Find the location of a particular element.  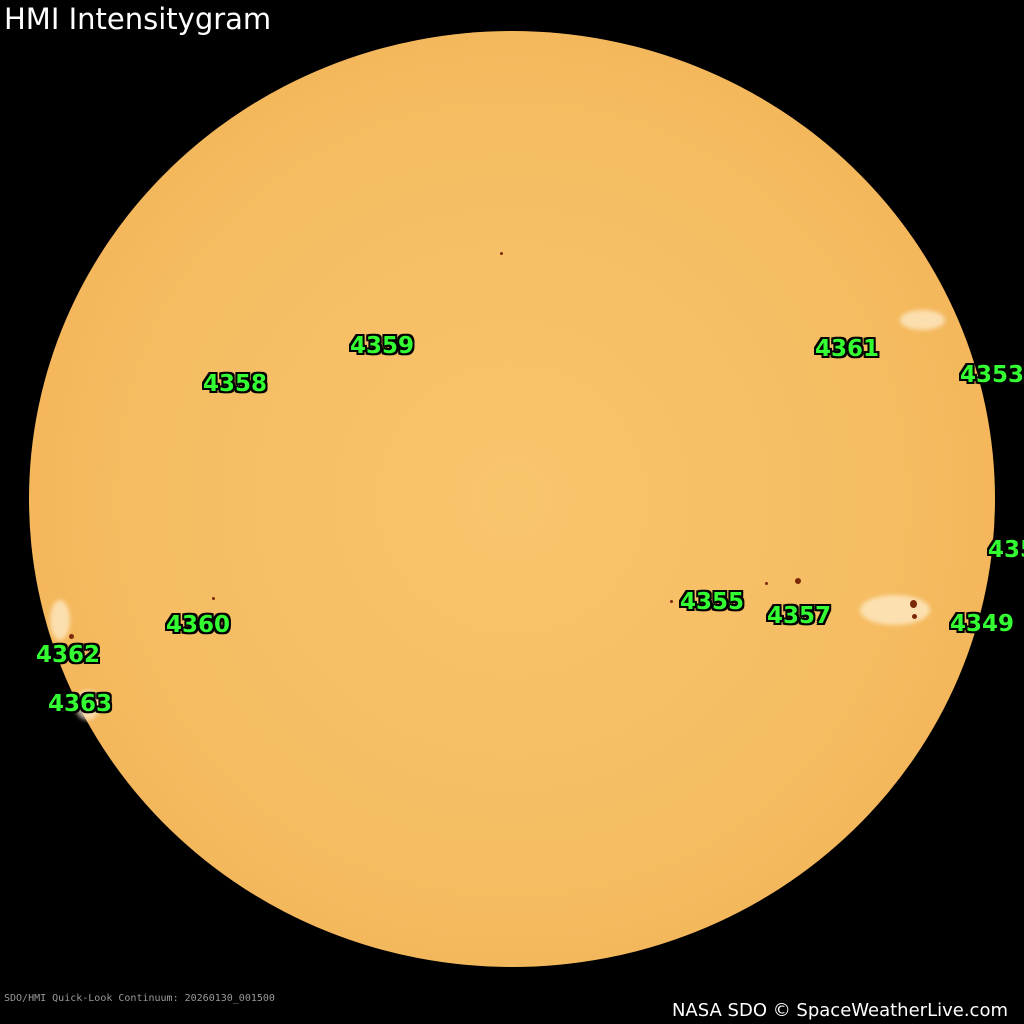

active-region-label: 4349 is located at coordinates (982, 624).